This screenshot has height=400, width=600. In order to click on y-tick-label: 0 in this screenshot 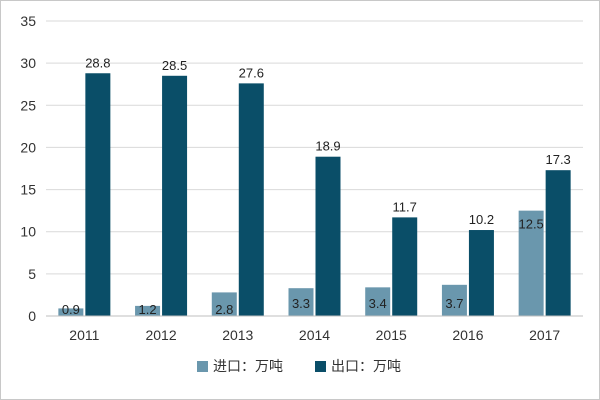, I will do `click(32, 316)`.